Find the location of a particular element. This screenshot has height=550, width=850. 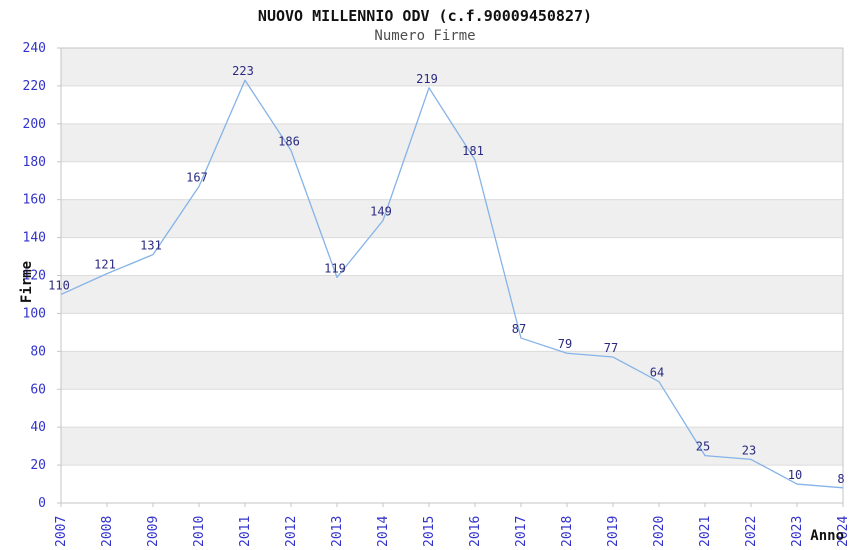

y-tick-label: 140 is located at coordinates (34, 238).